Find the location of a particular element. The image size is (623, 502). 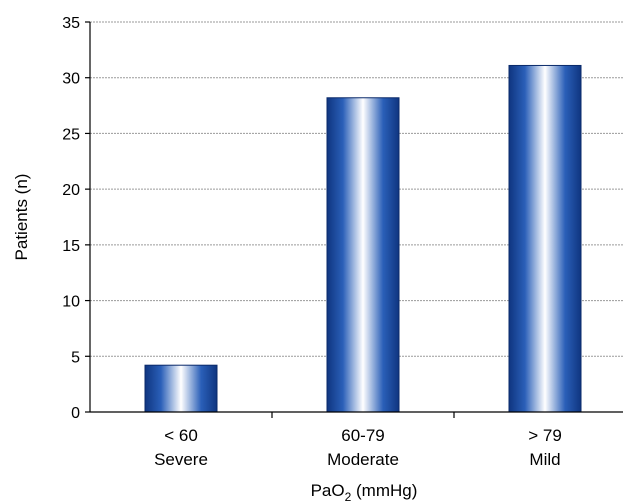

x-axis-title-subscript: 2 is located at coordinates (348, 496).